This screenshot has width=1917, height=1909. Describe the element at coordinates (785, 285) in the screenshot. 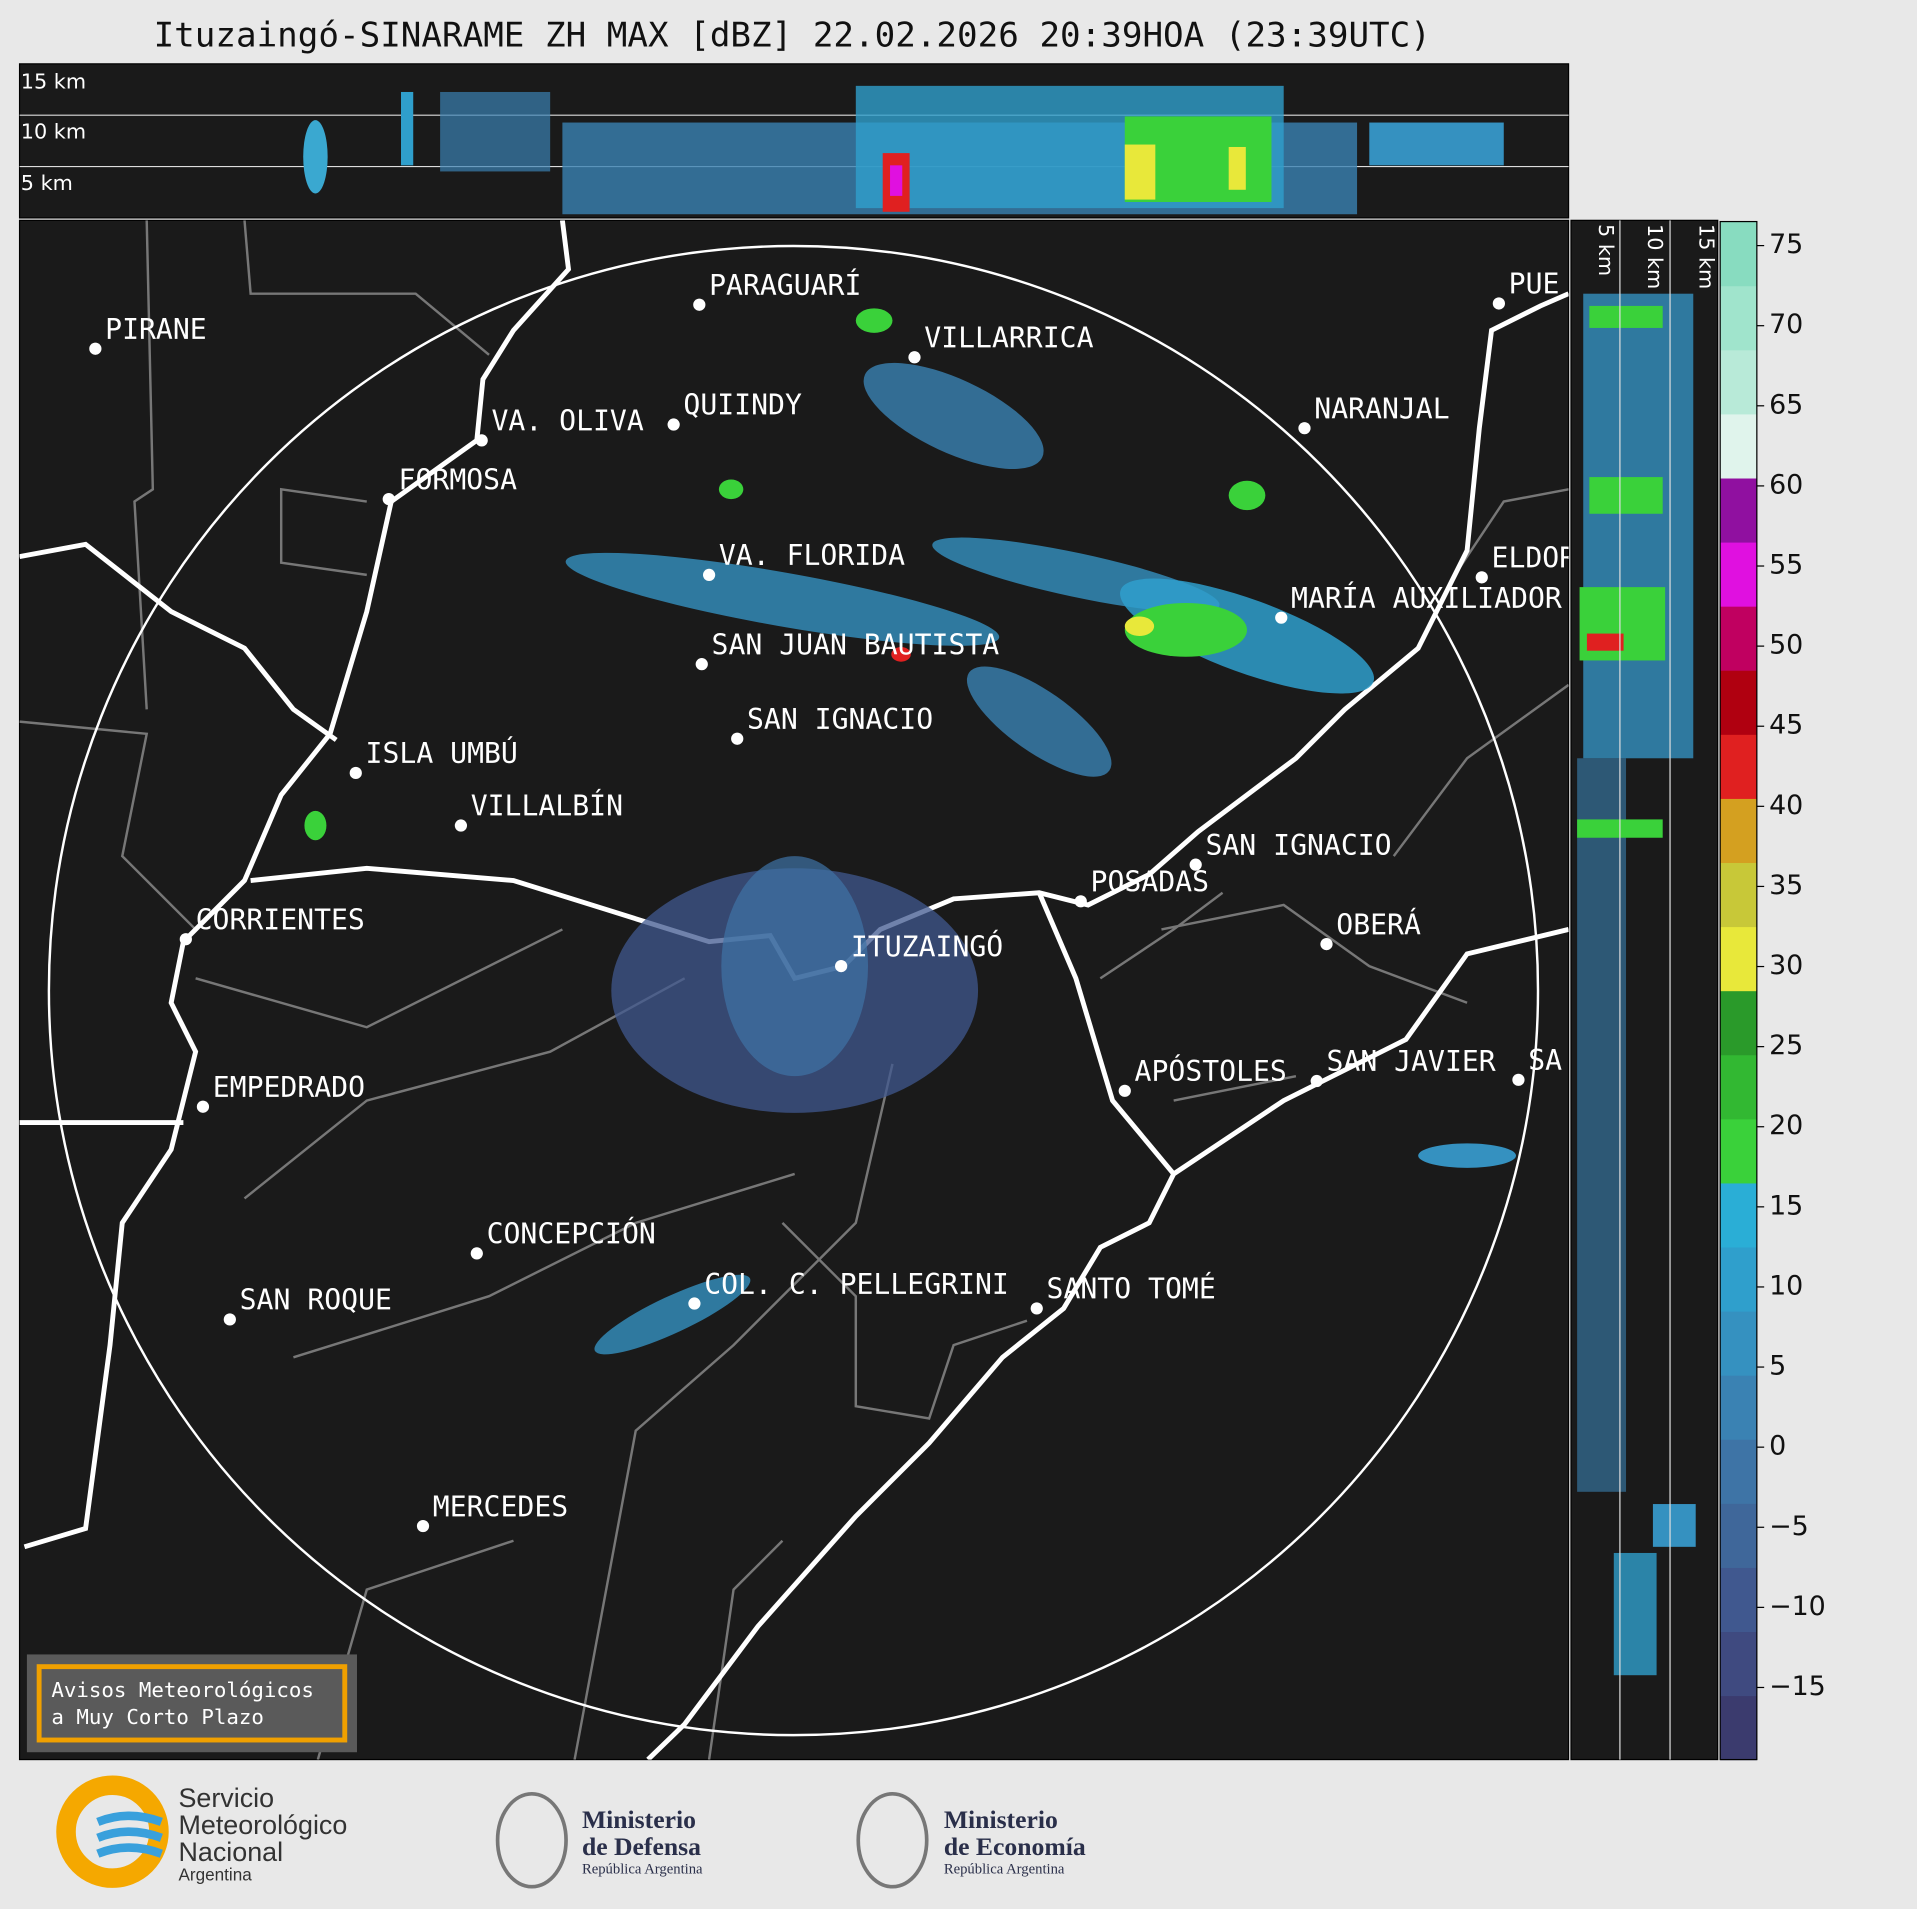

I see `city-label: PARAGUARÍ` at that location.